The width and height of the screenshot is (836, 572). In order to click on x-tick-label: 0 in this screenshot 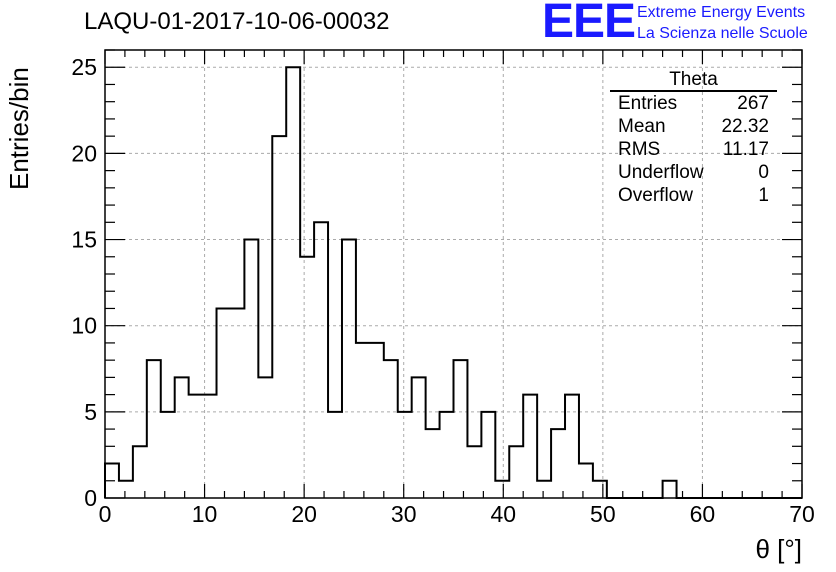, I will do `click(105, 514)`.